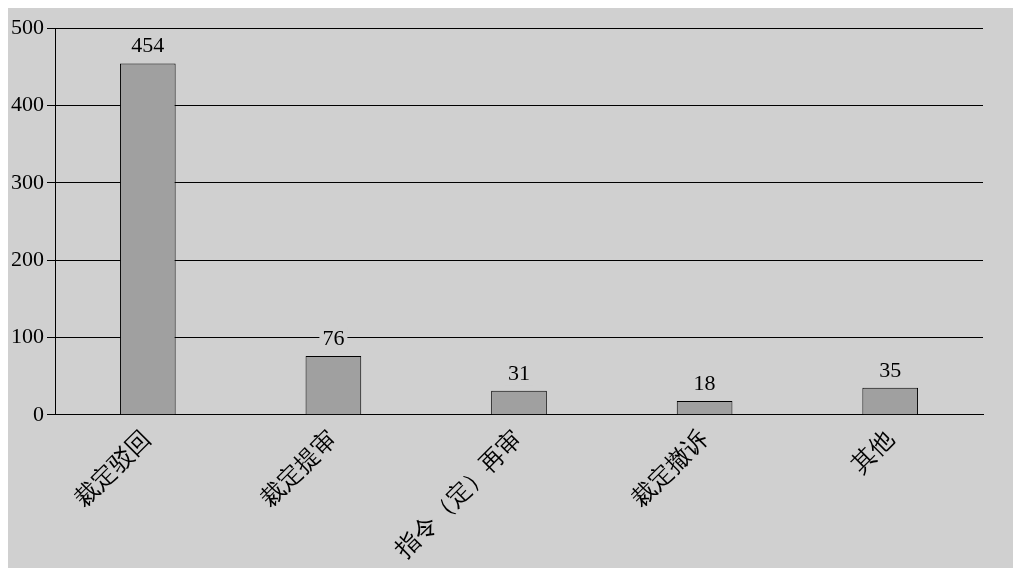 The width and height of the screenshot is (1021, 576). Describe the element at coordinates (27, 104) in the screenshot. I see `y-tick-label: 400` at that location.